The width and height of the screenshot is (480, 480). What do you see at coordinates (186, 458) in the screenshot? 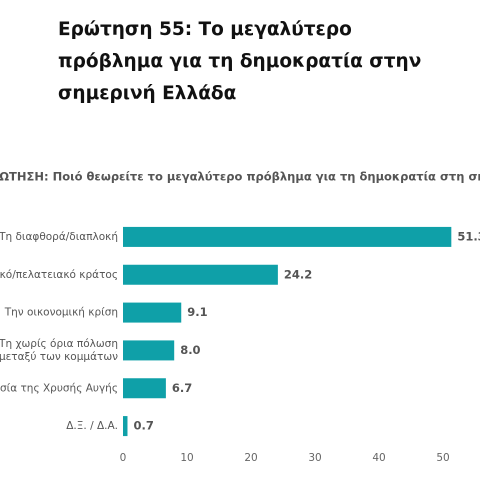
I see `x-tick-label: 10` at bounding box center [186, 458].